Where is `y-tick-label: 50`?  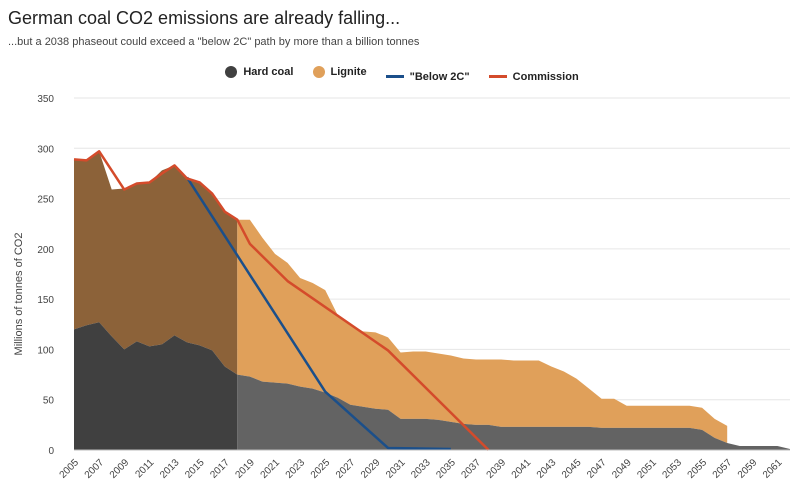 y-tick-label: 50 is located at coordinates (49, 401).